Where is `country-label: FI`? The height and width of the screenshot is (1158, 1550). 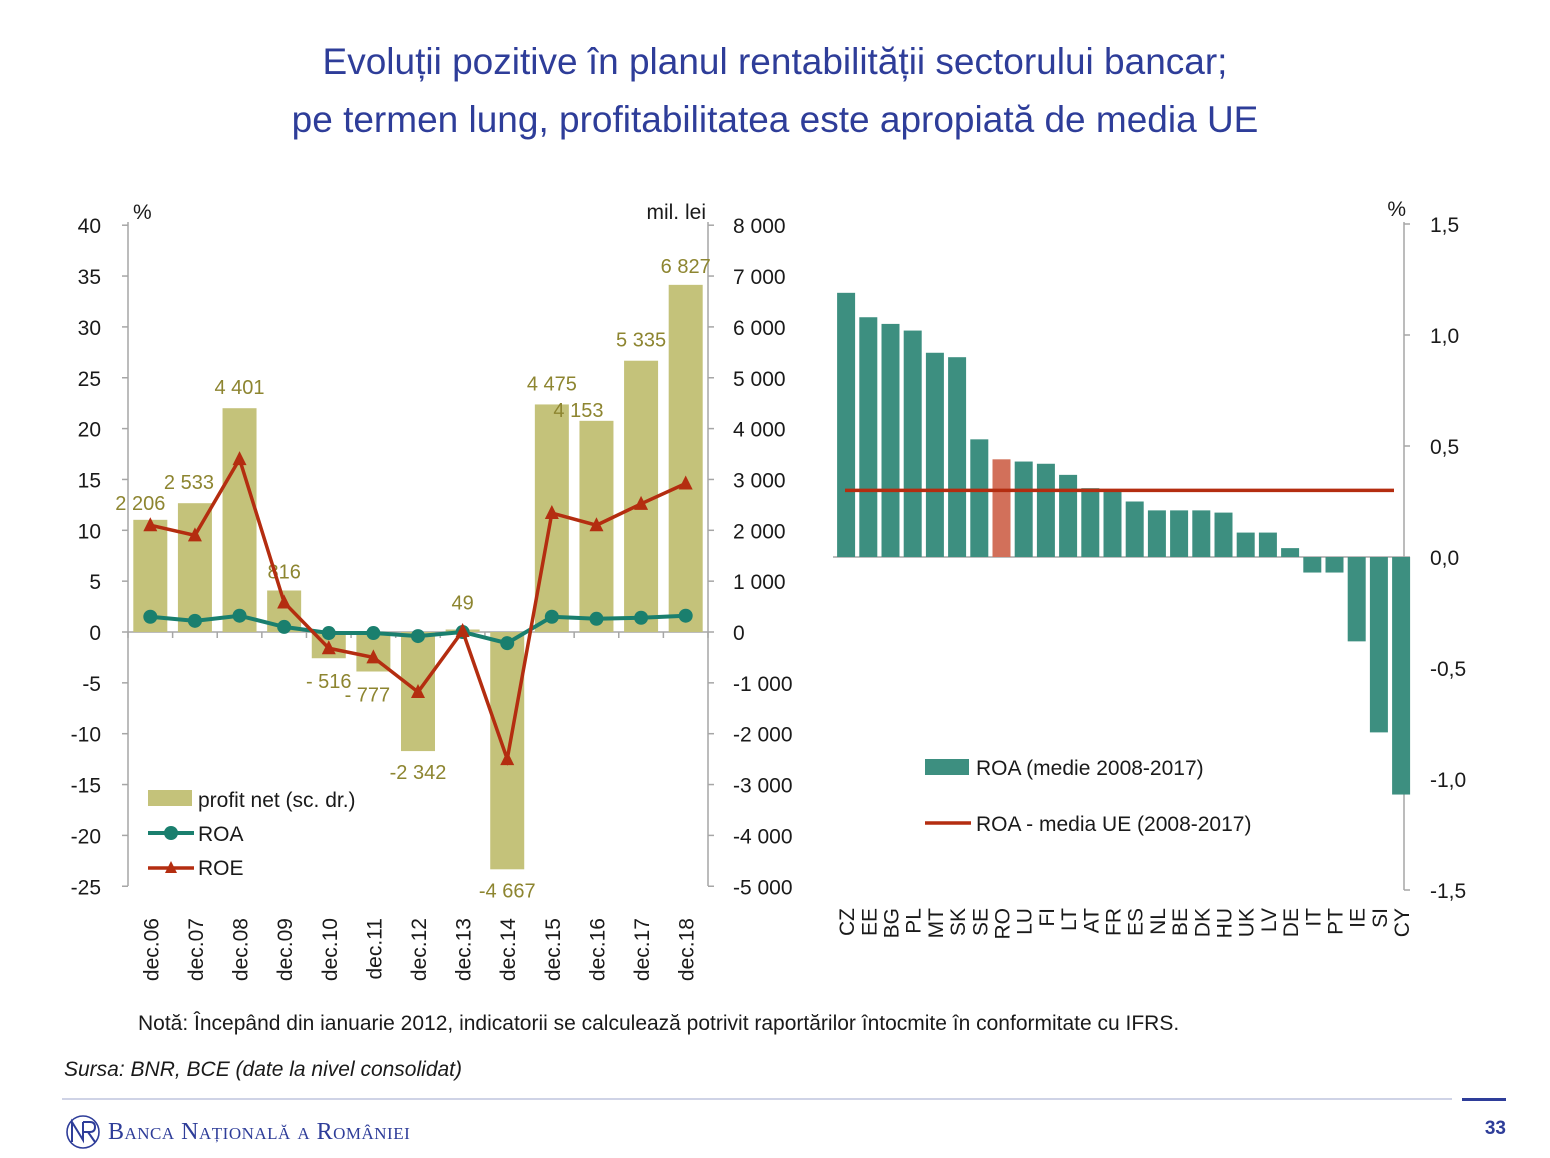 country-label: FI is located at coordinates (1047, 917).